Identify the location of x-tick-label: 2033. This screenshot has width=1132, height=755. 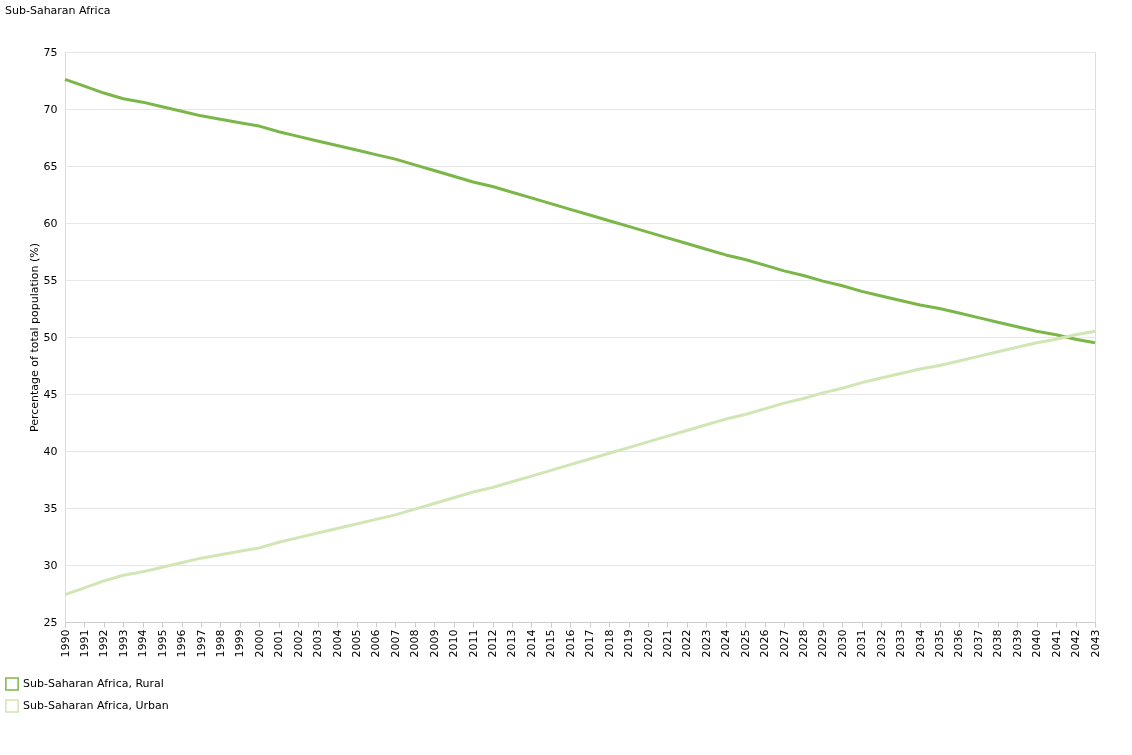
(901, 643).